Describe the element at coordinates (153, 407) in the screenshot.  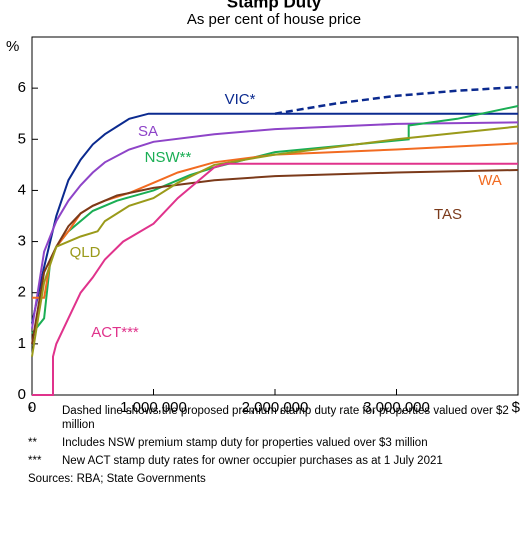
I see `x-tick-label: 1,000,000` at that location.